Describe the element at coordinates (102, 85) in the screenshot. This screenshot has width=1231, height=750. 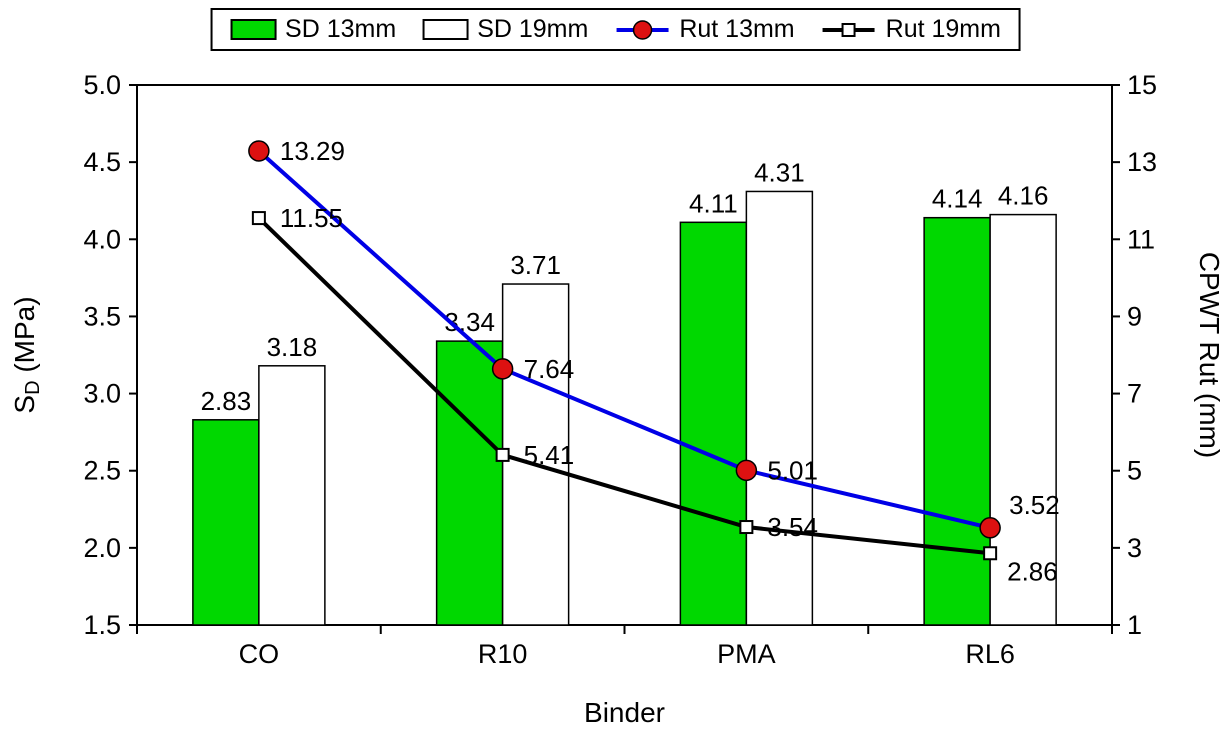
I see `left-axis-tick-label: 5.0` at that location.